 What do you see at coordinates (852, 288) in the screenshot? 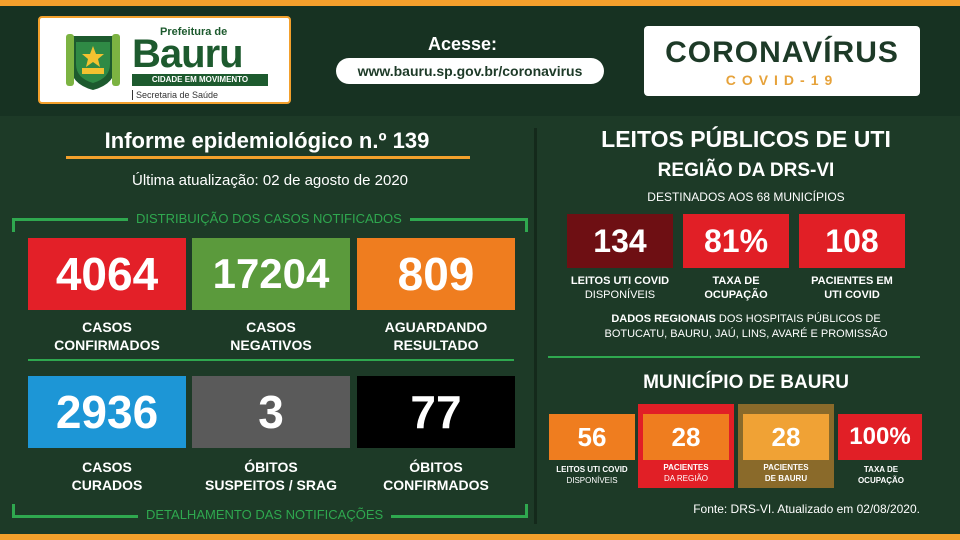
I see `regional-icu-patients-label: PACIENTES EM UTI COVID` at bounding box center [852, 288].